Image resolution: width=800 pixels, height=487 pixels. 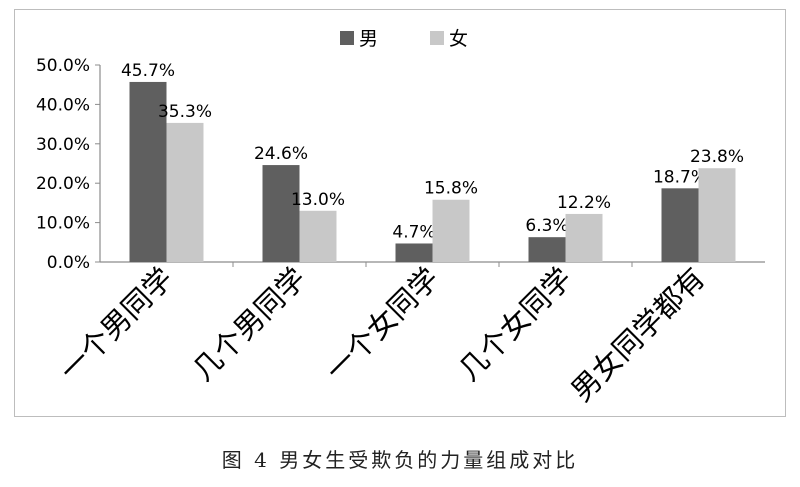 I want to click on category-label: 几个男同学, so click(x=249, y=324).